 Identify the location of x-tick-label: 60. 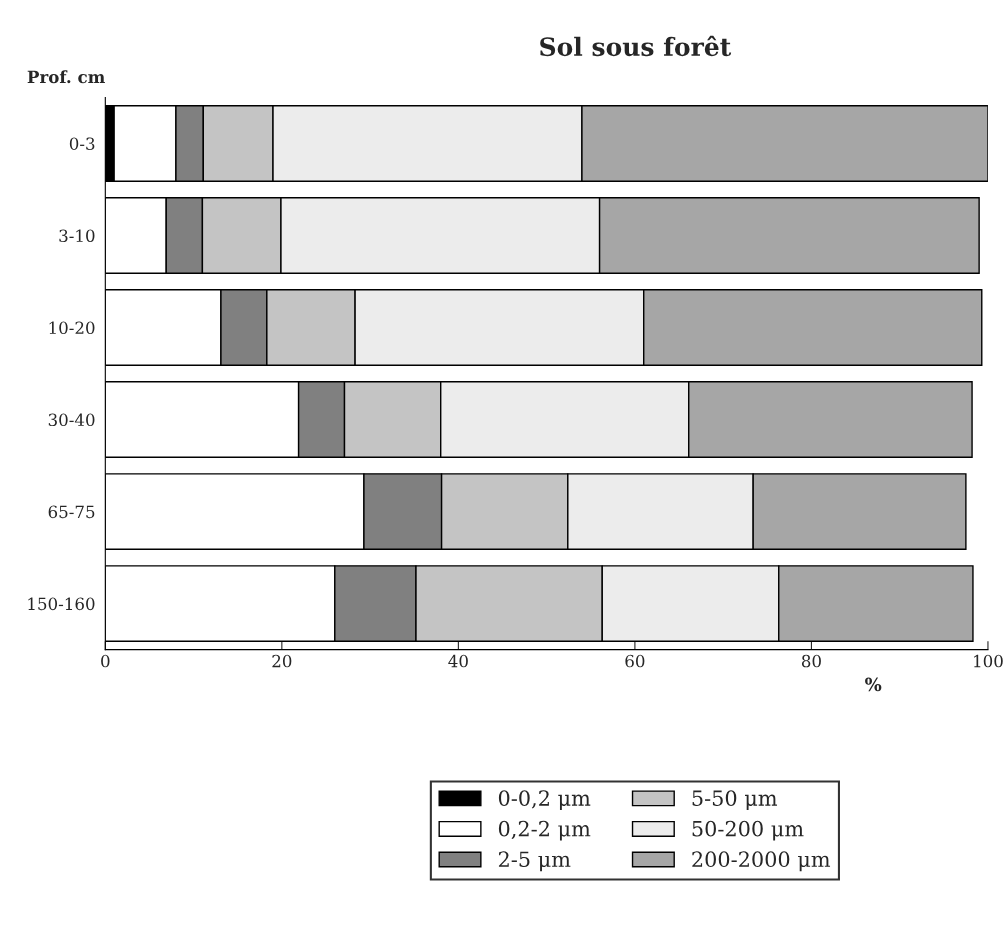
(635, 661).